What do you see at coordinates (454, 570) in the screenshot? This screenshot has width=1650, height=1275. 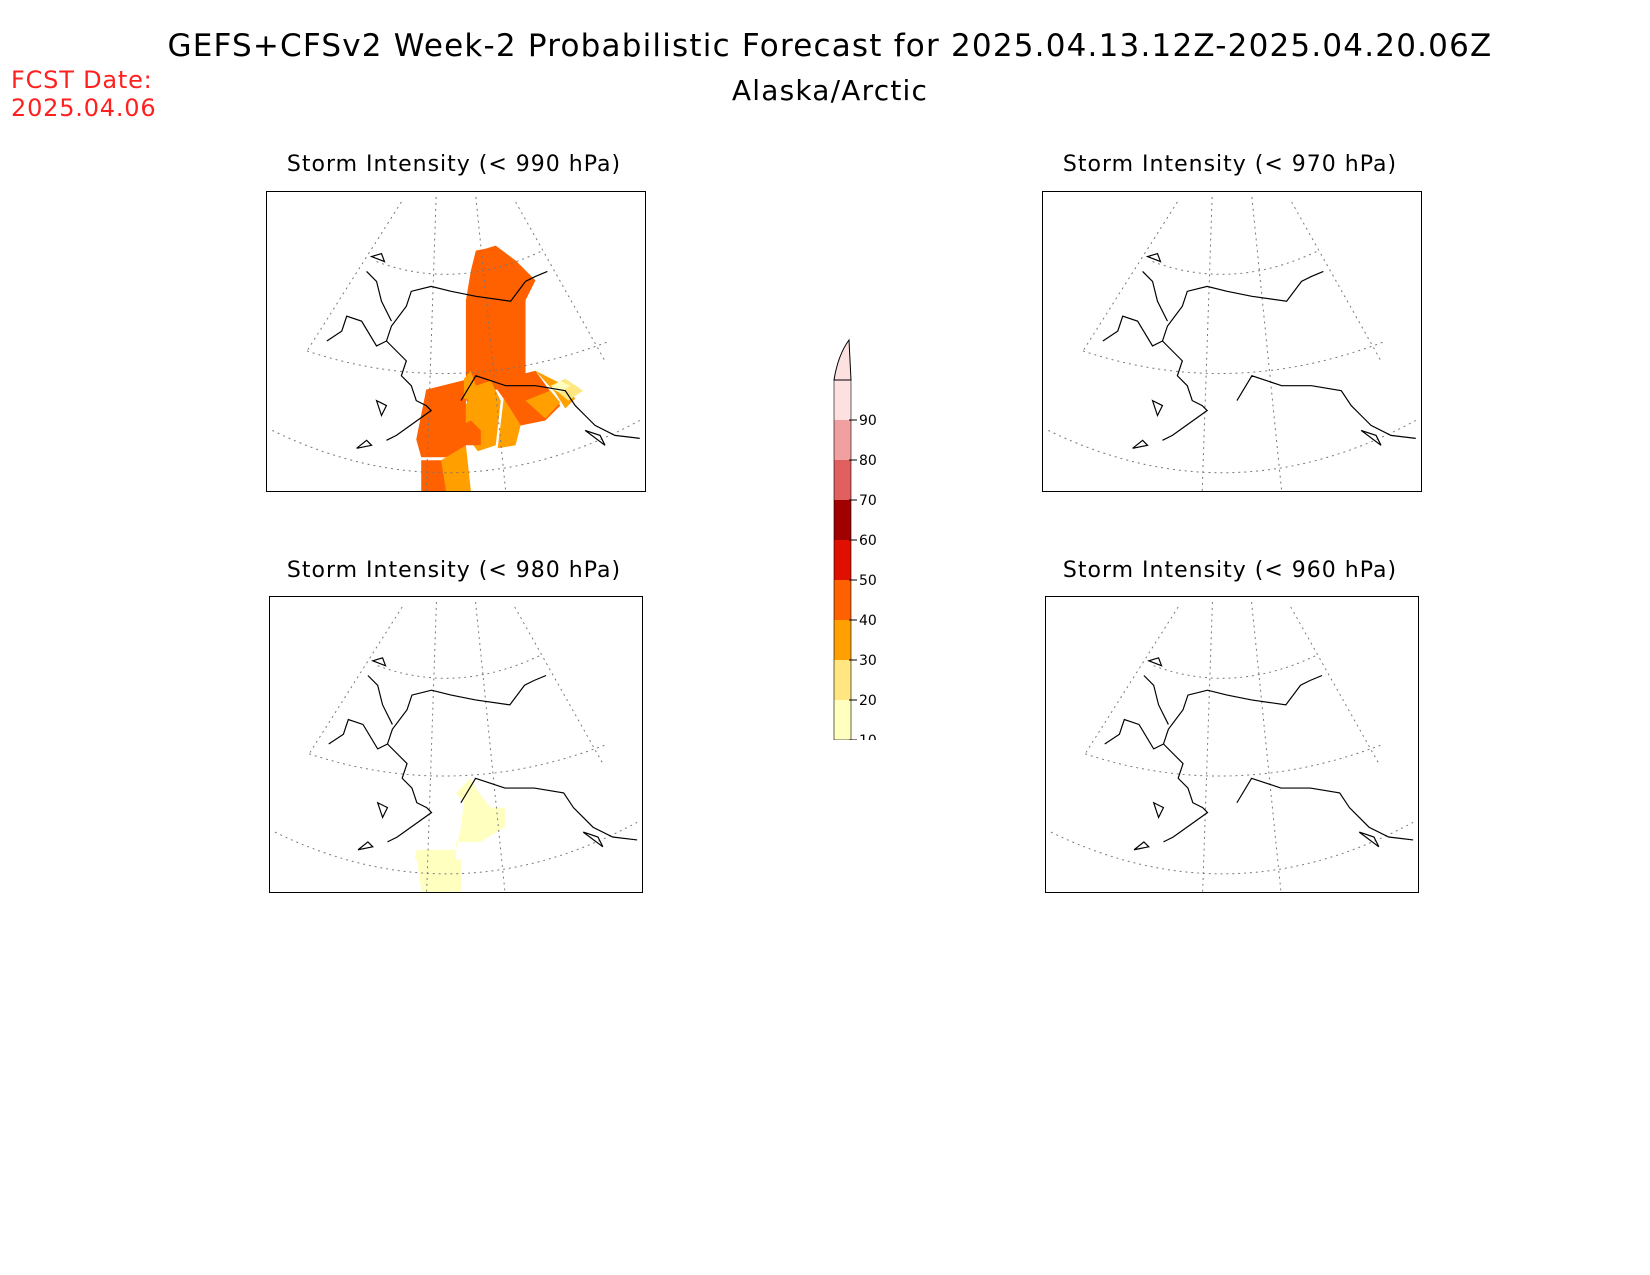 I see `panel-title-980: Storm Intensity (< 980 hPa)` at bounding box center [454, 570].